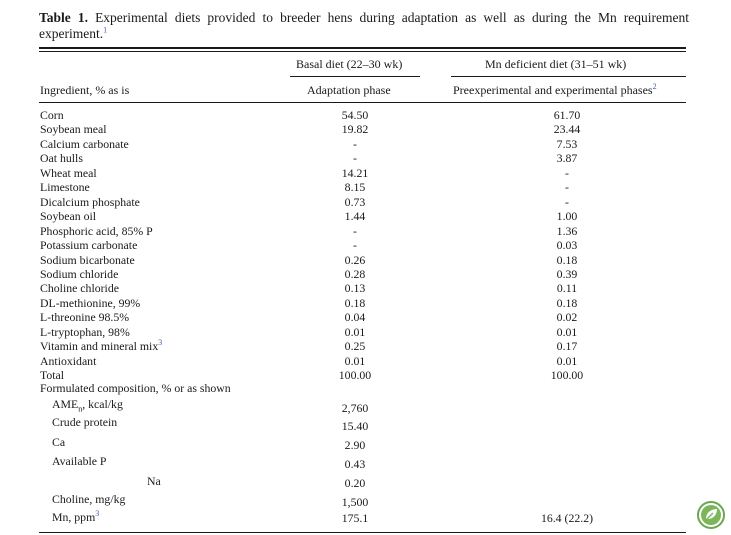  Describe the element at coordinates (654, 86) in the screenshot. I see `header-footnote-marker: 2` at that location.